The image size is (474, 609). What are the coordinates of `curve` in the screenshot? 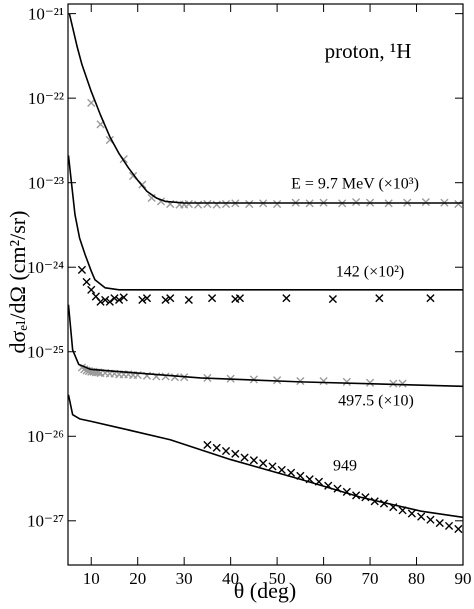 It's located at (265, 346).